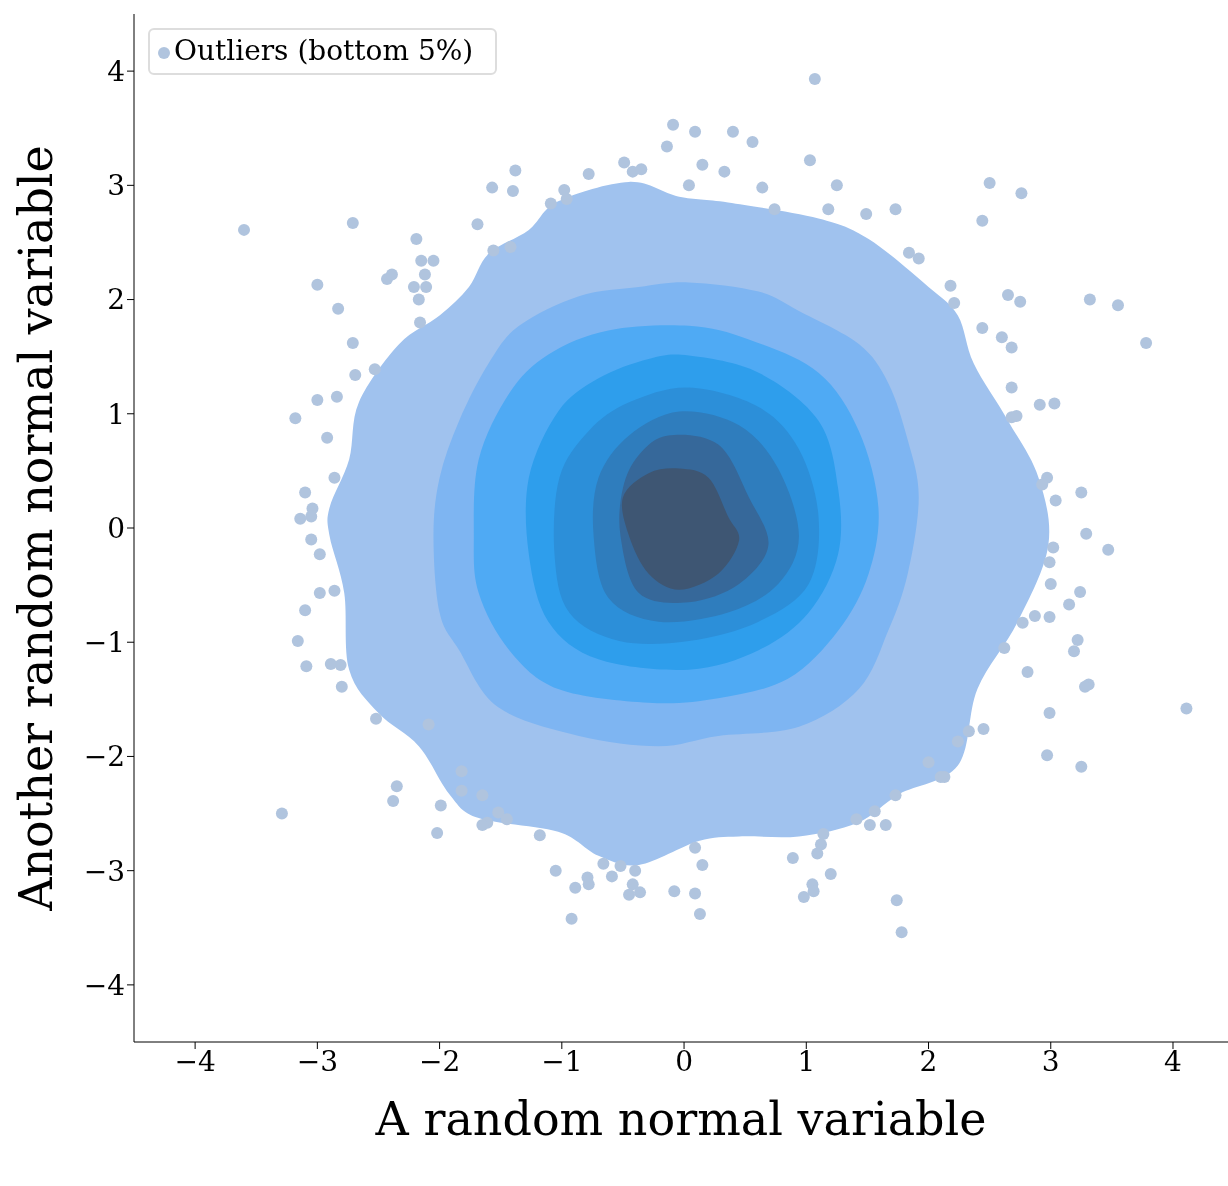 This screenshot has width=1228, height=1186. Describe the element at coordinates (116, 186) in the screenshot. I see `y-tick-label: 3` at that location.